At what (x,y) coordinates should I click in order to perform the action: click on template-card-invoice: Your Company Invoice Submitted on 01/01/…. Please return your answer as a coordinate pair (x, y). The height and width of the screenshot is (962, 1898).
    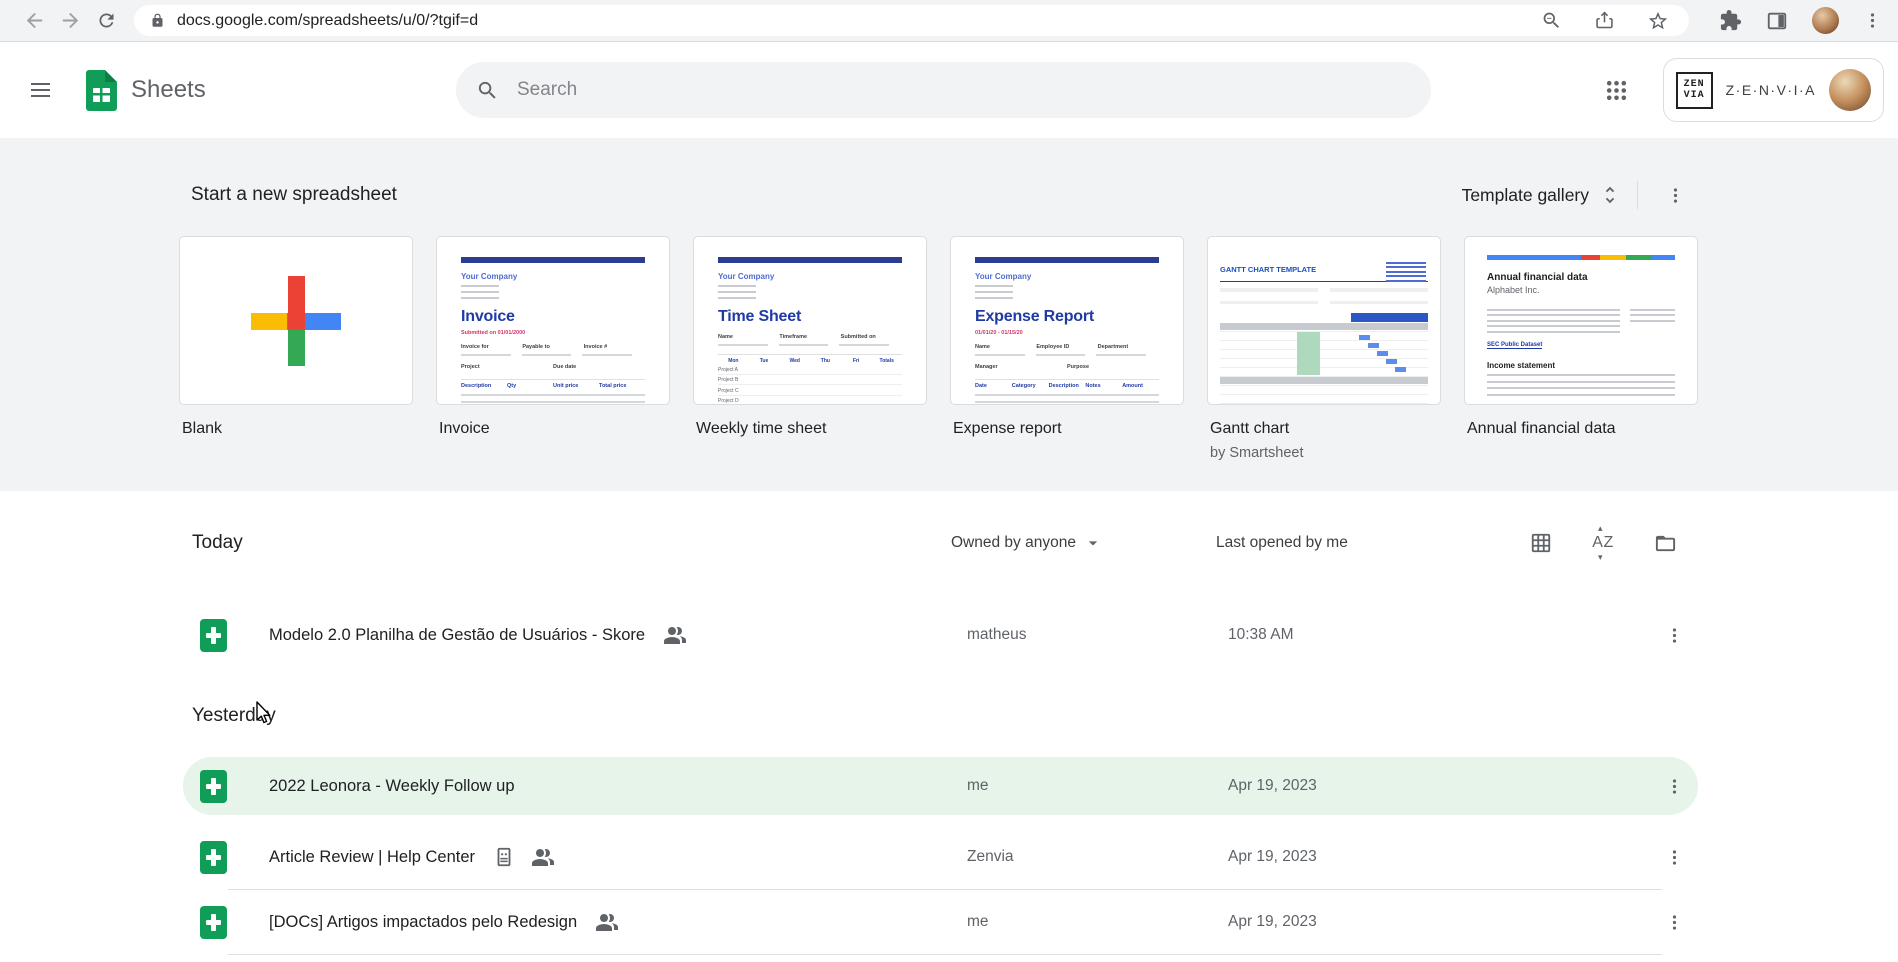
    Looking at the image, I should click on (553, 320).